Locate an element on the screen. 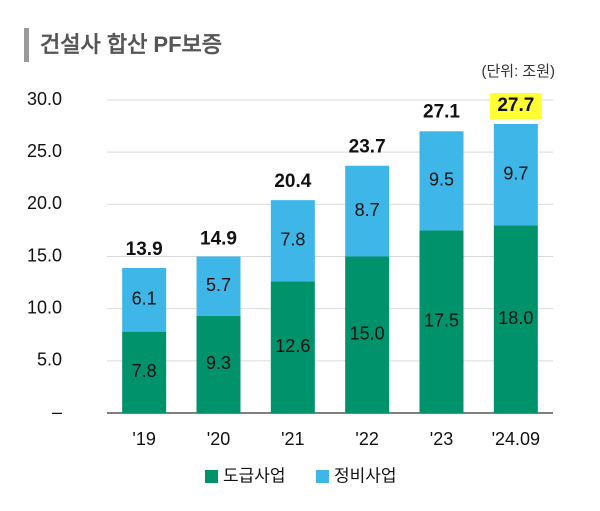  value-label: 15.0 is located at coordinates (367, 334).